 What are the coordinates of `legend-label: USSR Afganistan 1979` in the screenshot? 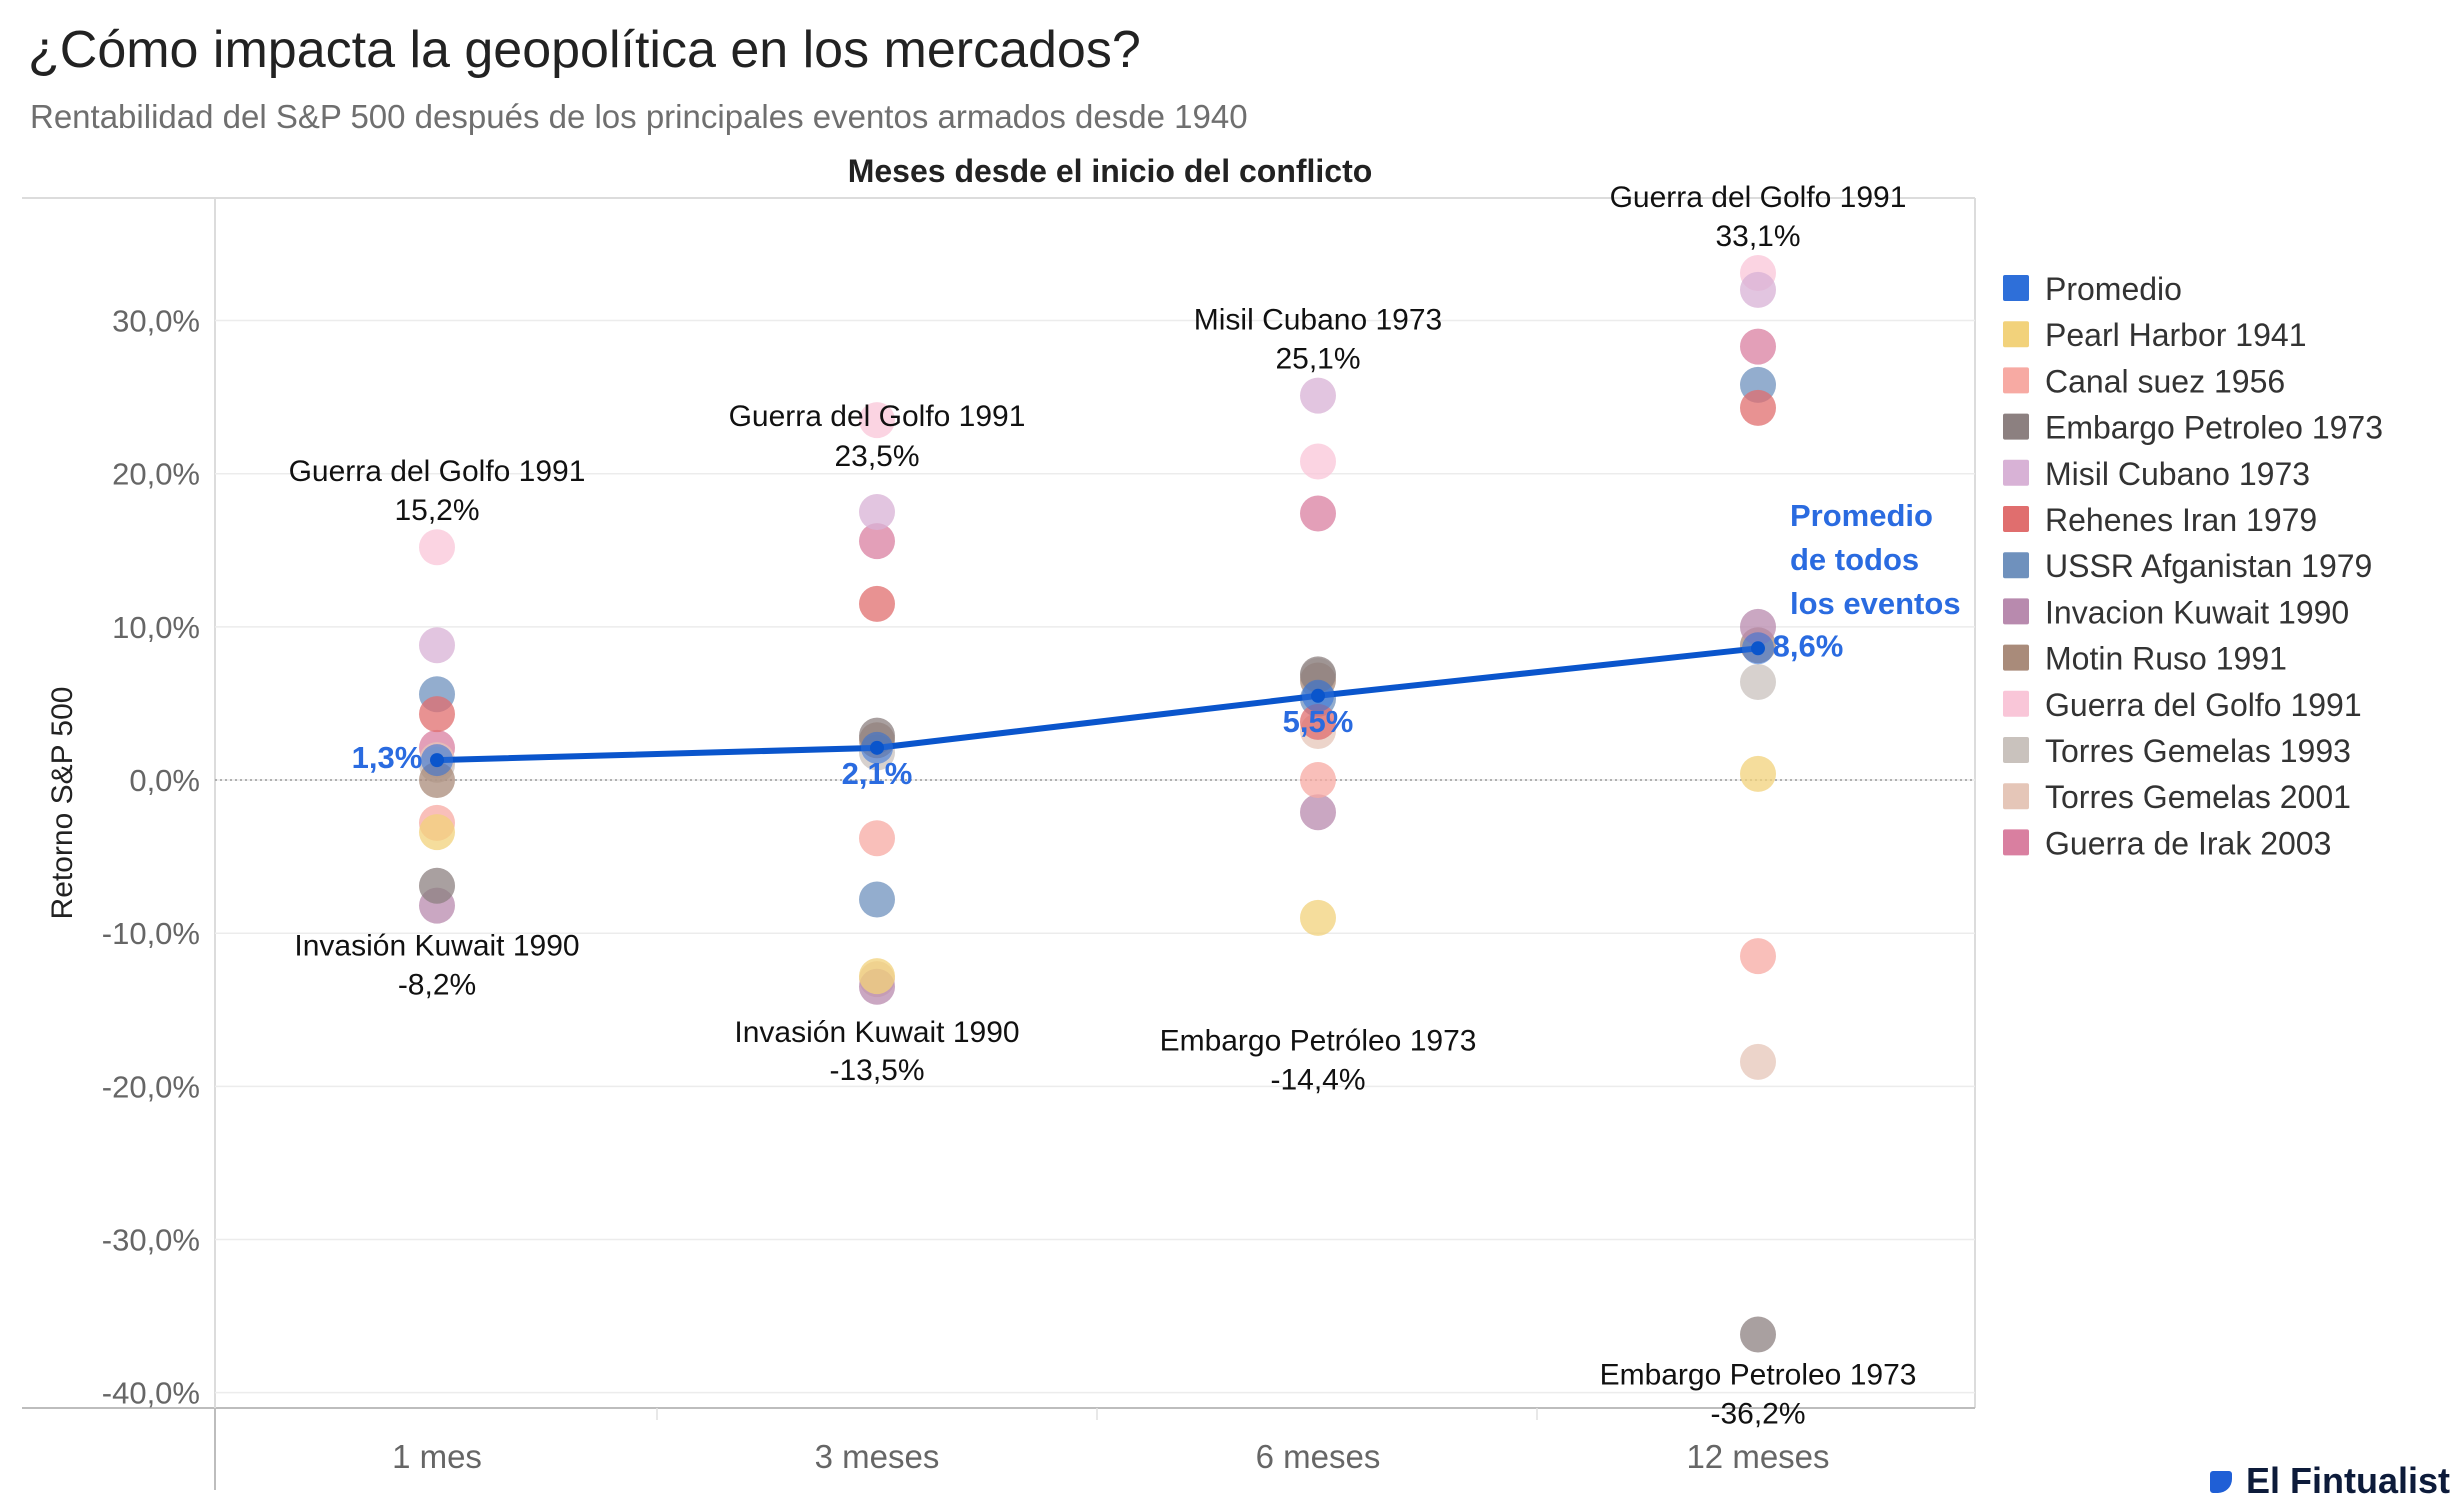 It's located at (2208, 566).